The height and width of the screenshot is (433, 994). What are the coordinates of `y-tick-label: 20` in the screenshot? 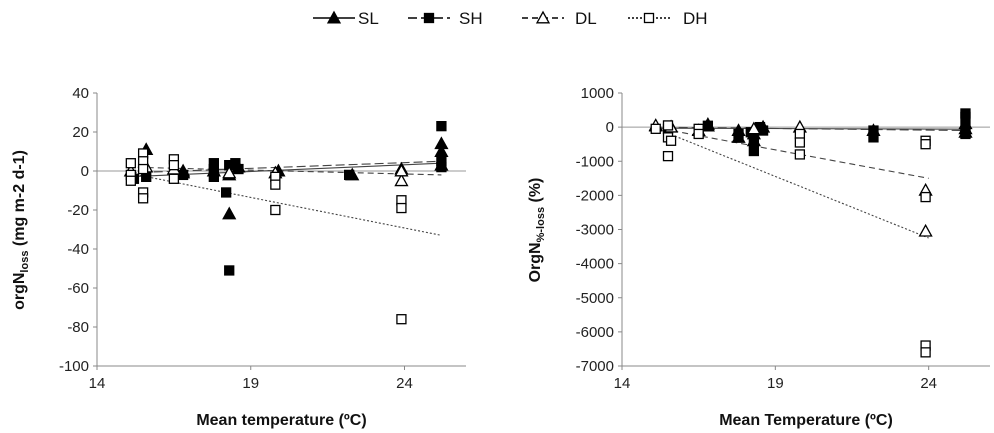 It's located at (80, 132).